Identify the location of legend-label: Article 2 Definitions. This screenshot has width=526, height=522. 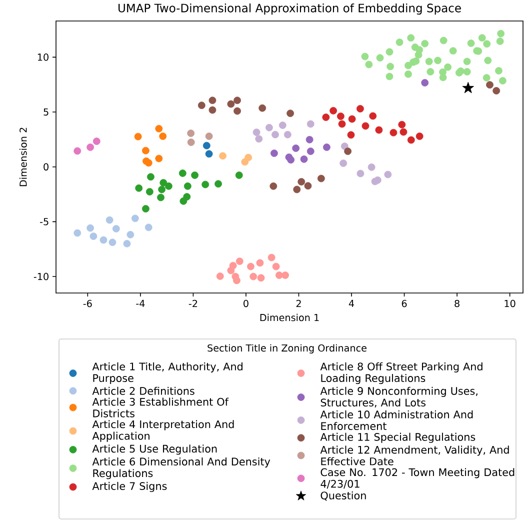
(143, 390).